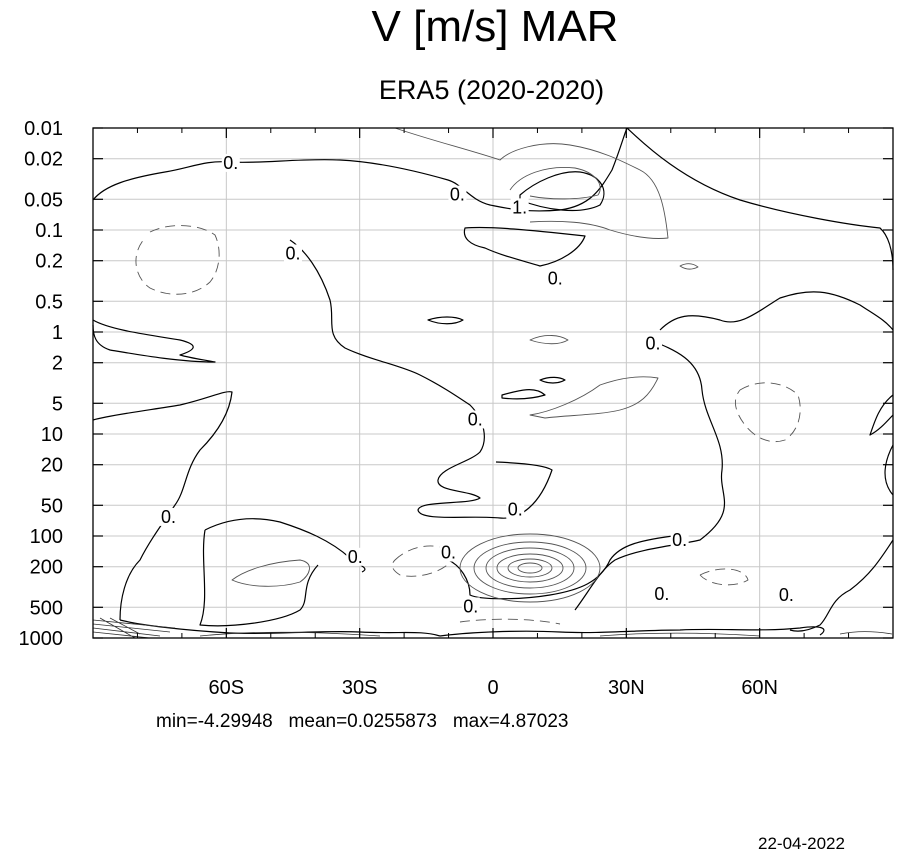 The image size is (901, 860). I want to click on contour-grey-tiny, so click(689, 266).